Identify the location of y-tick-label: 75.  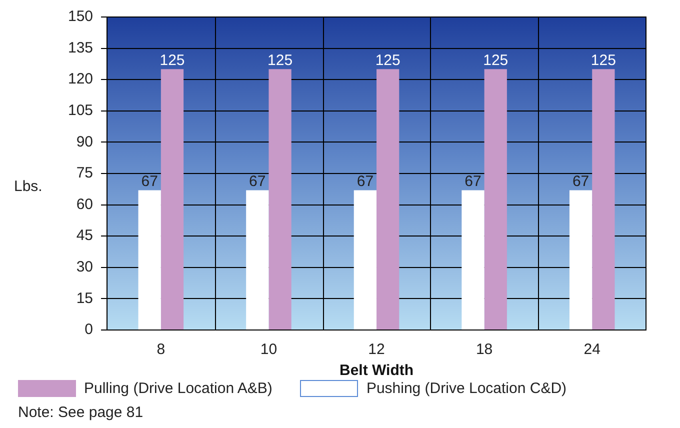
(85, 173).